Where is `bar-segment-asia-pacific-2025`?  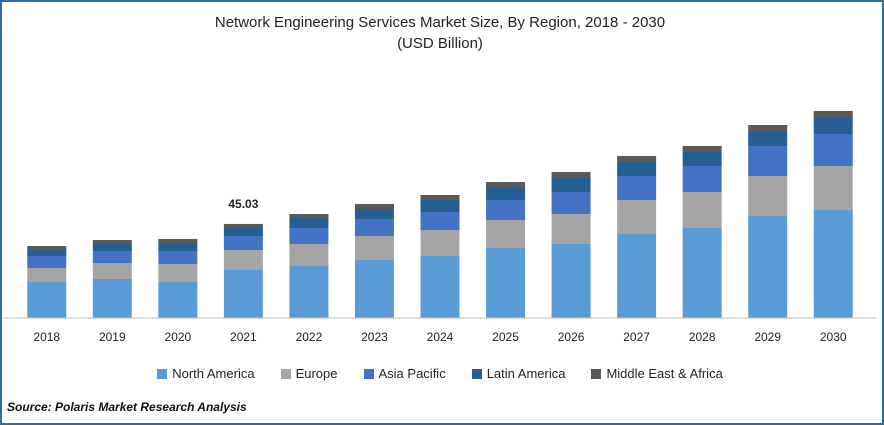 bar-segment-asia-pacific-2025 is located at coordinates (506, 210).